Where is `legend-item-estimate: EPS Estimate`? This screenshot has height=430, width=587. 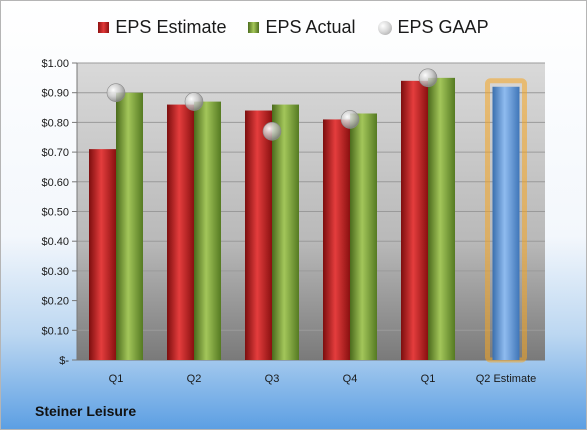 legend-item-estimate: EPS Estimate is located at coordinates (162, 27).